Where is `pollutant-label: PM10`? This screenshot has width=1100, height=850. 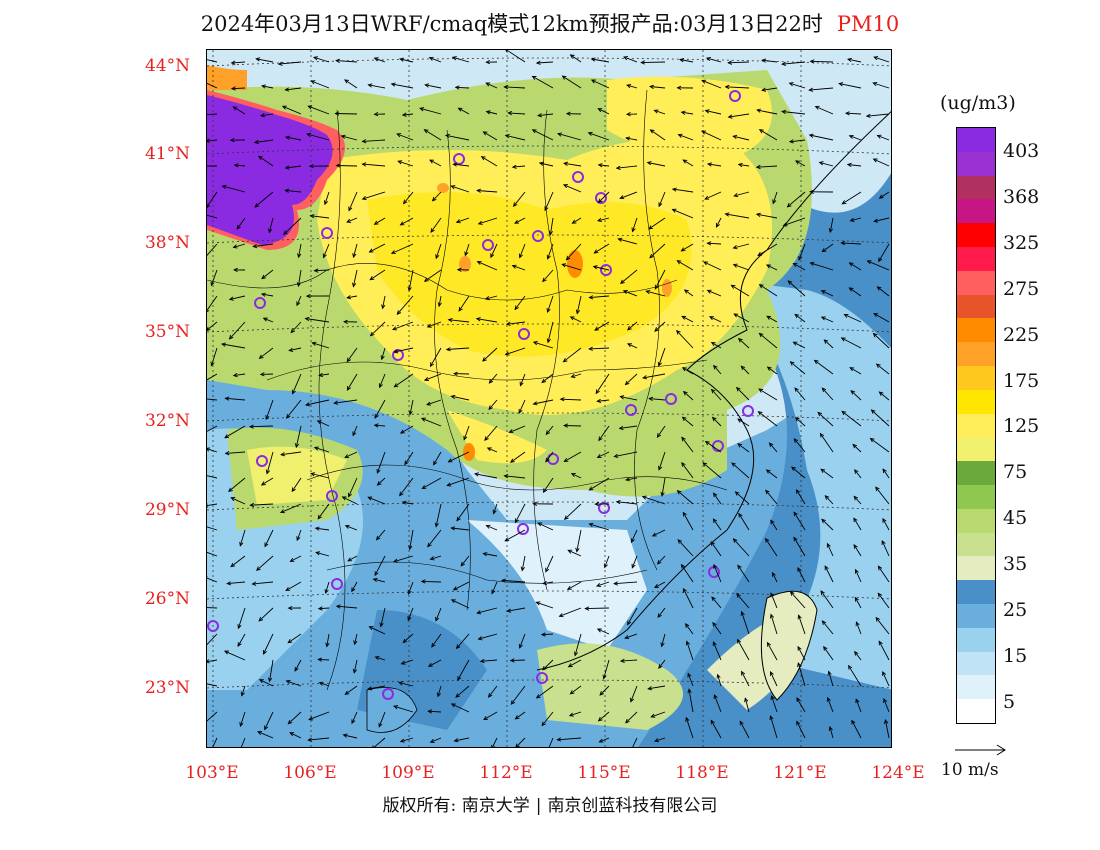 pollutant-label: PM10 is located at coordinates (868, 24).